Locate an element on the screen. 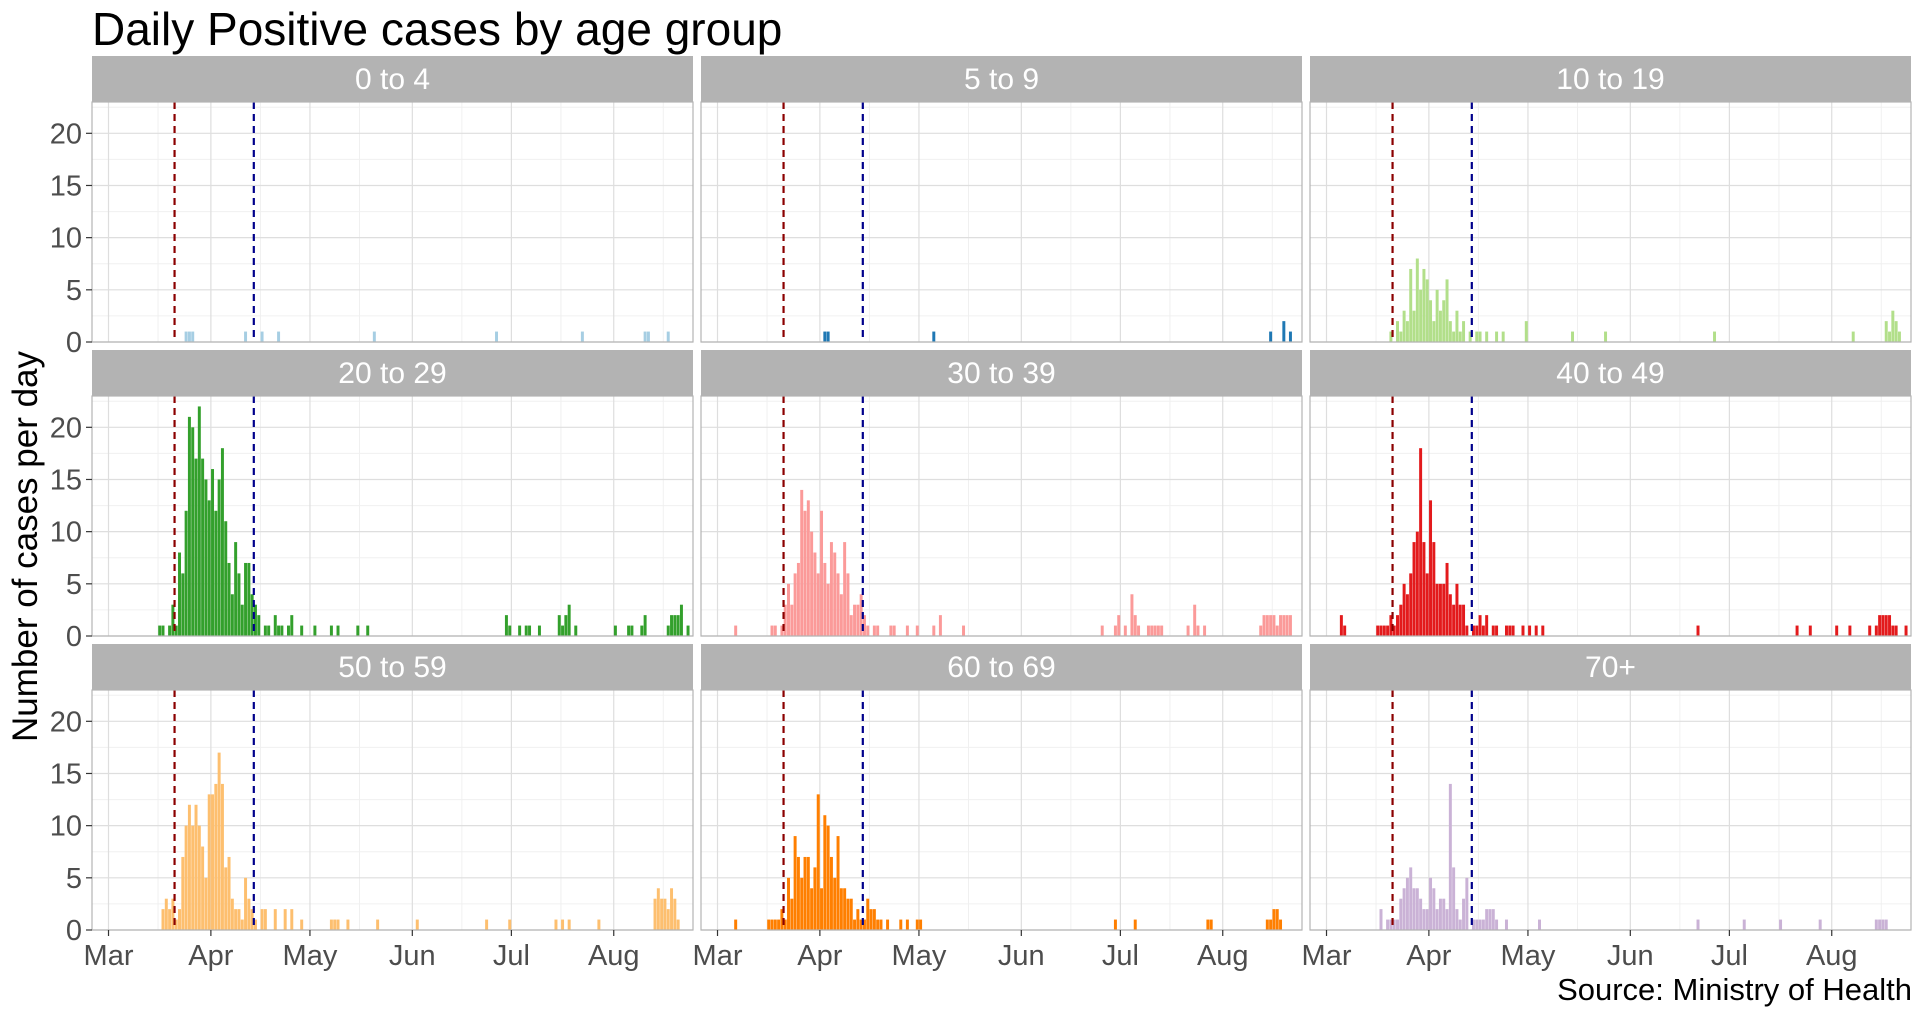 The image size is (1920, 1017). y-tick-label: 5 is located at coordinates (74, 585).